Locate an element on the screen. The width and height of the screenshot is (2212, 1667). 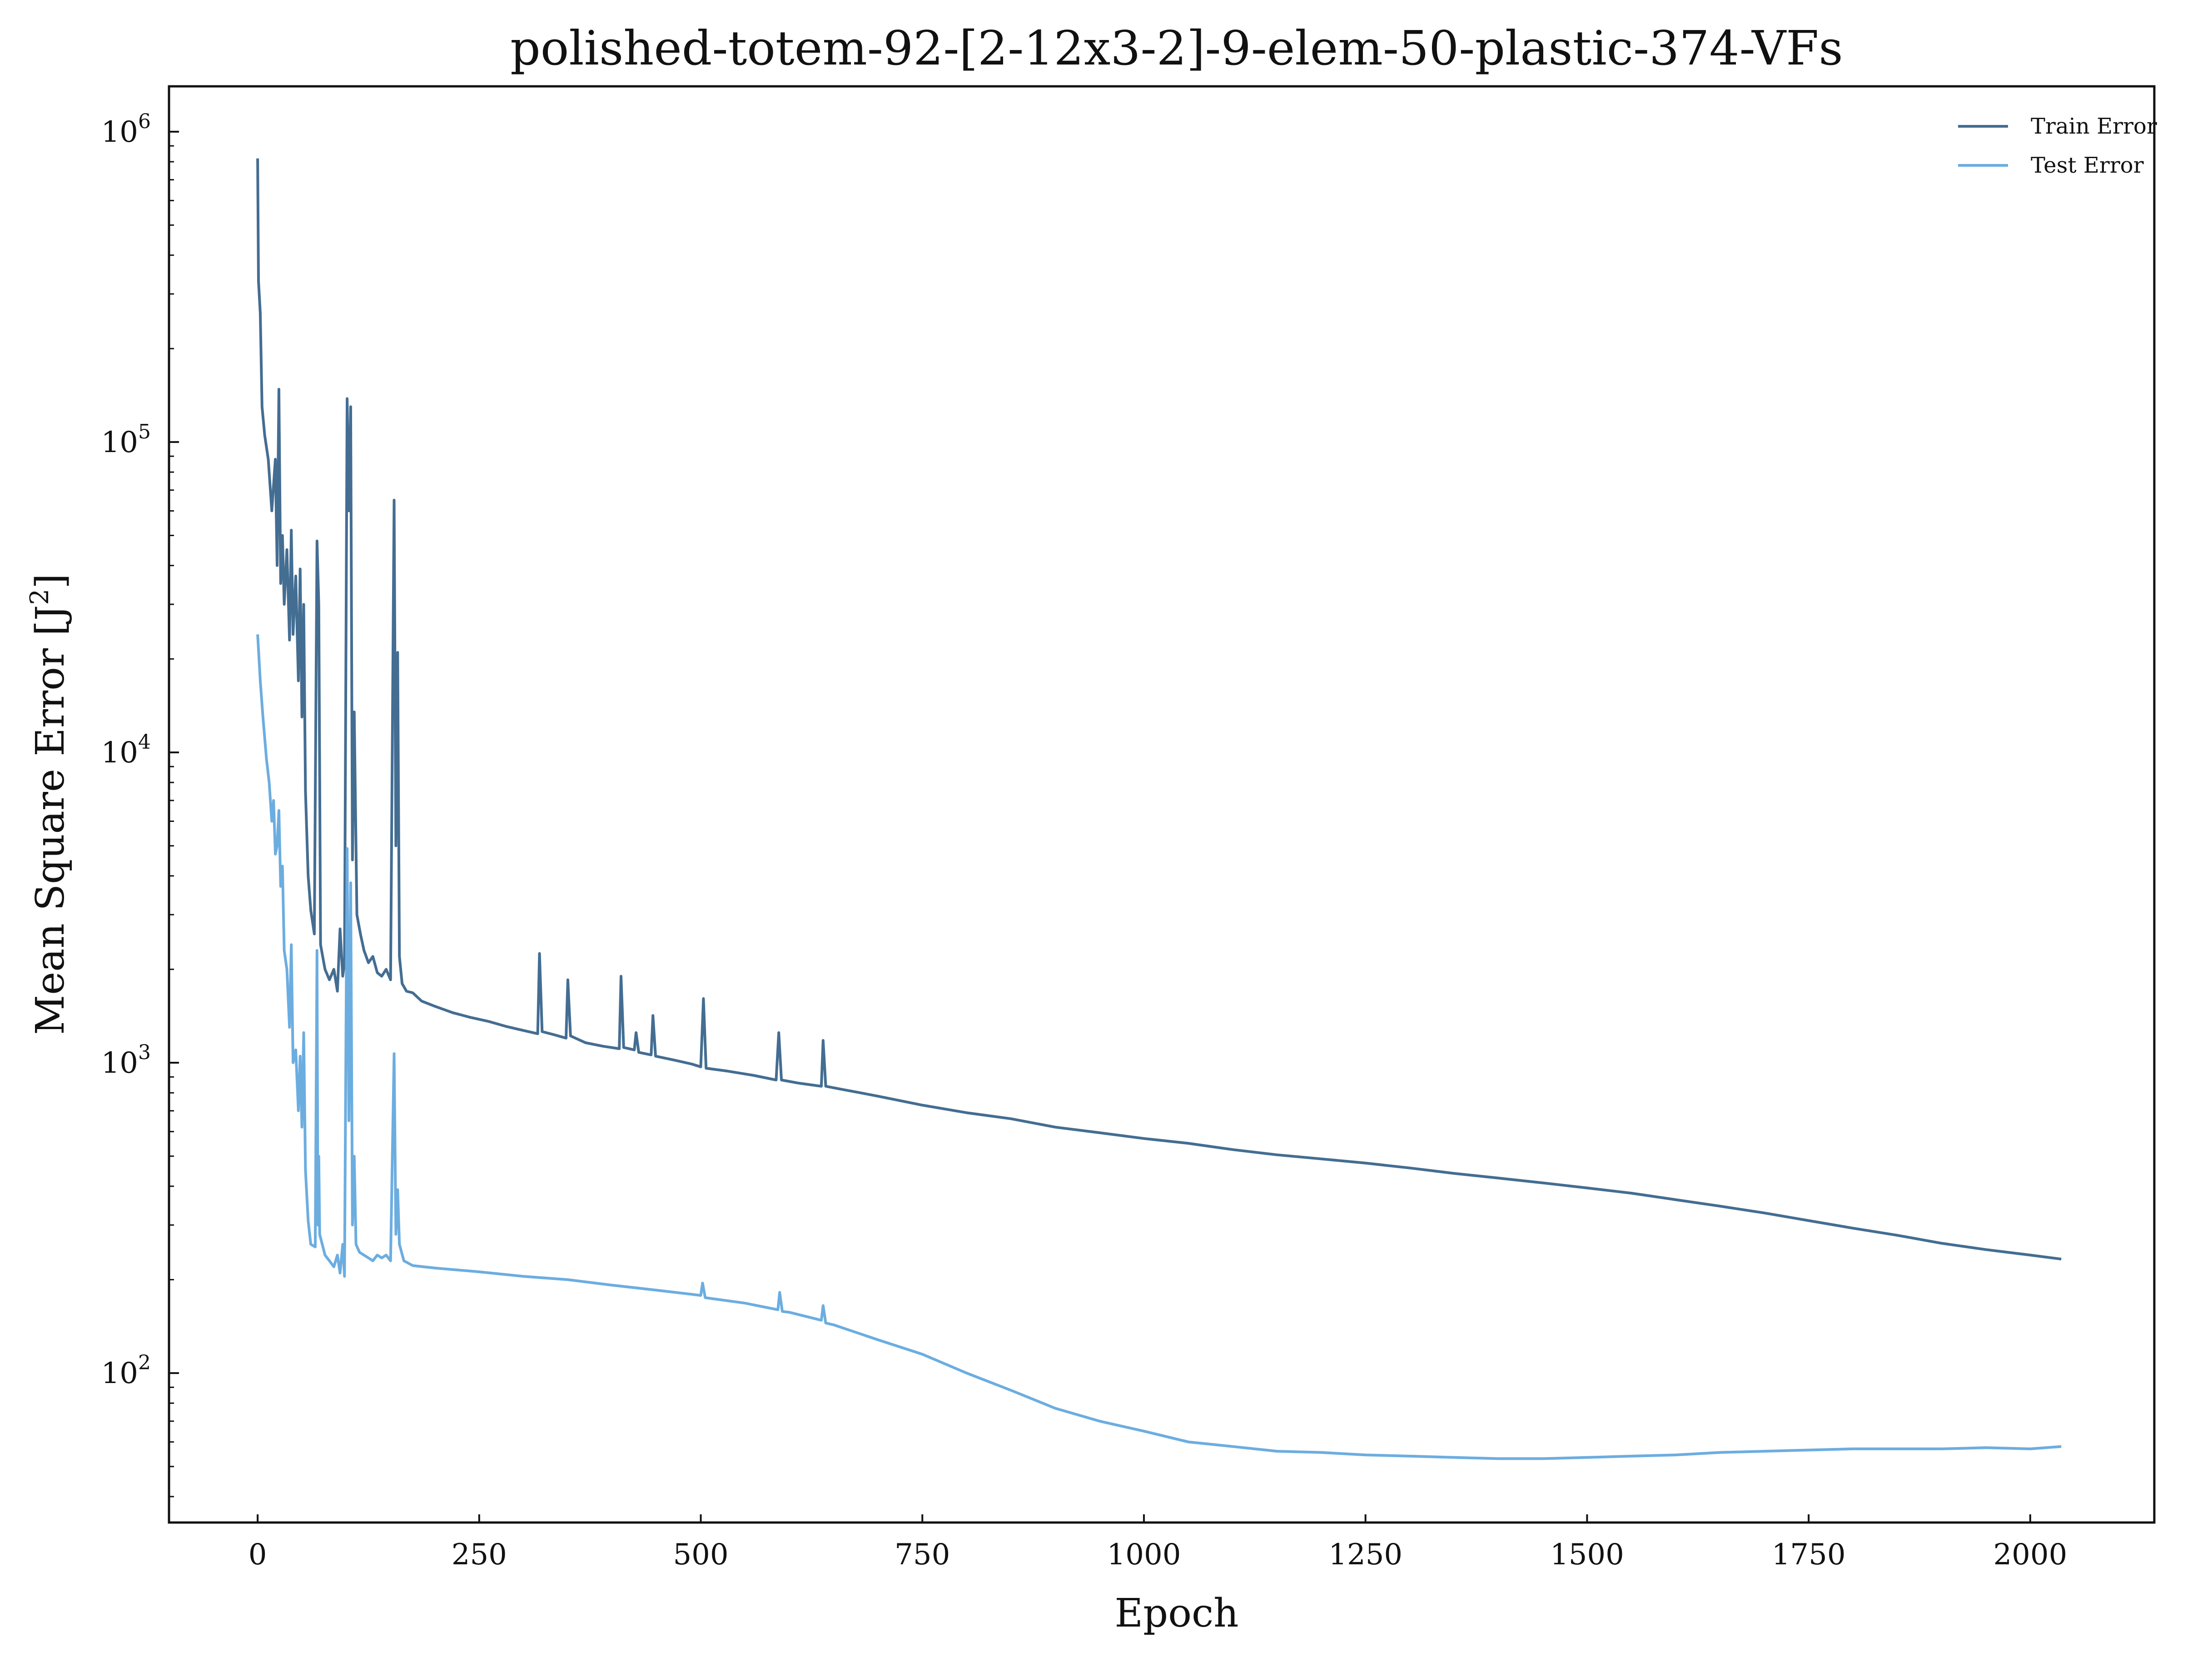
y-tick-label: 10⁵ is located at coordinates (126, 439).